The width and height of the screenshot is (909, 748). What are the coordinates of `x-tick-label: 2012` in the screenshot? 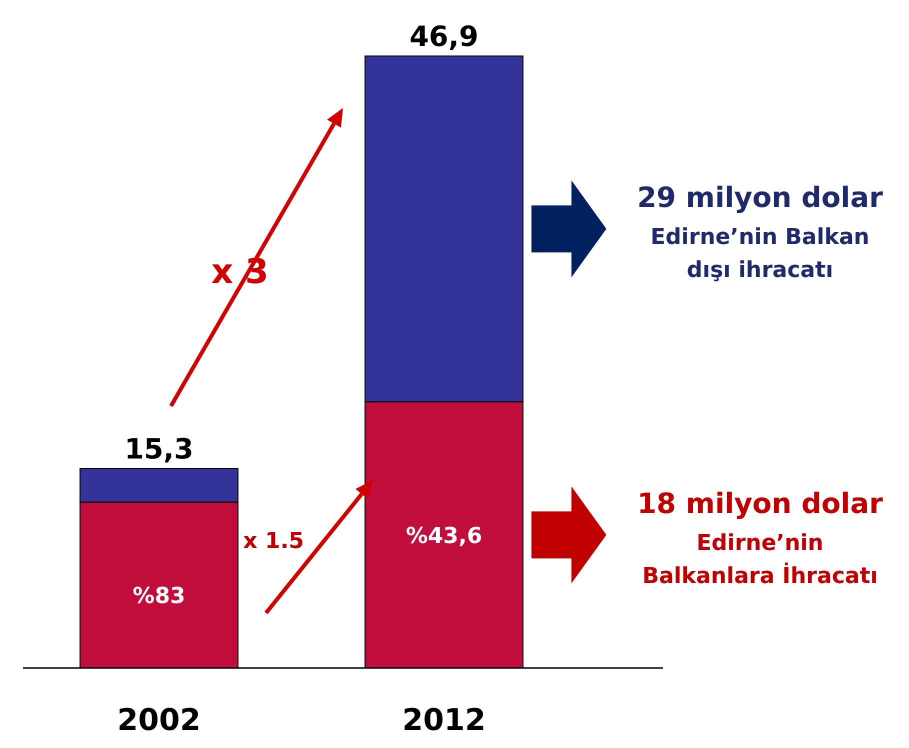 It's located at (444, 720).